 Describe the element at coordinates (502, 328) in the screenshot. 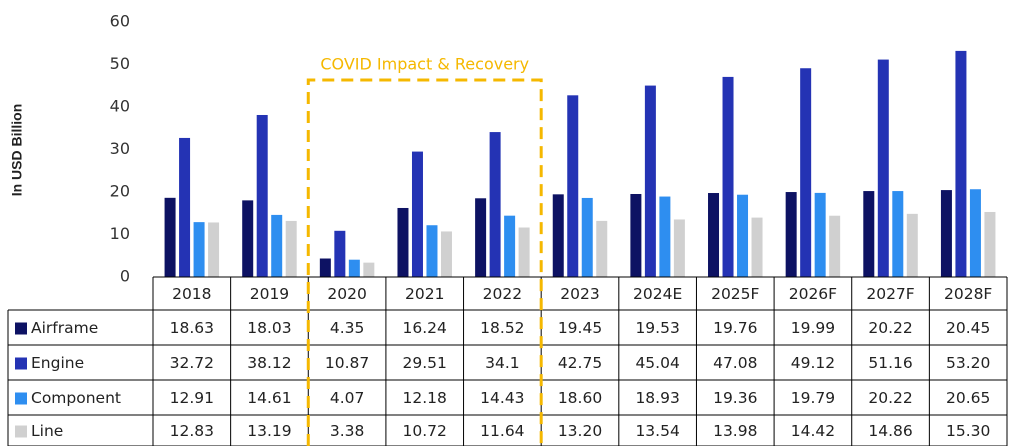

I see `table-cell: 18.52` at that location.